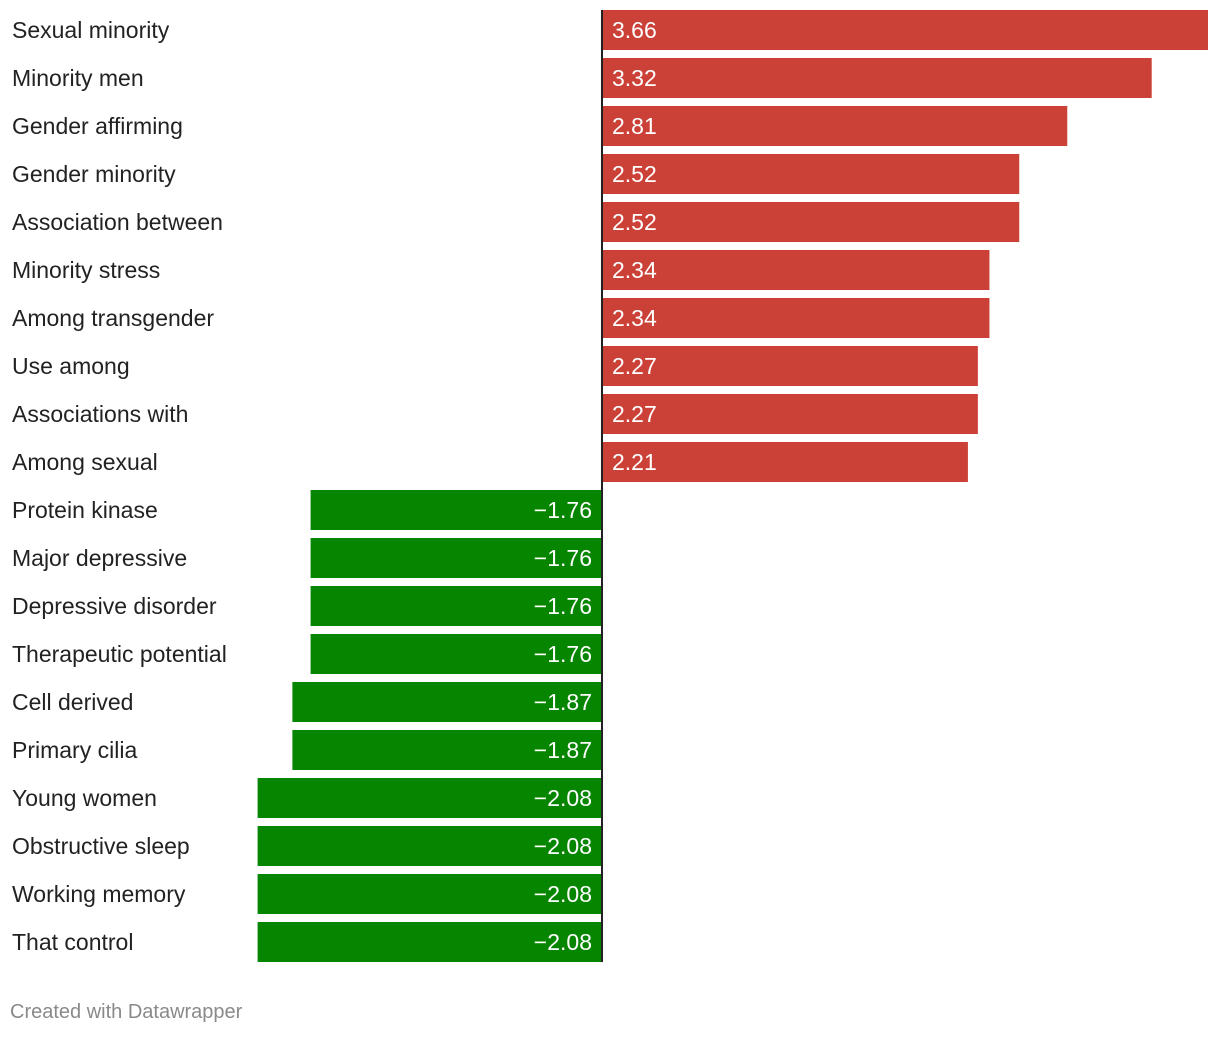 This screenshot has height=1038, width=1220. What do you see at coordinates (114, 606) in the screenshot?
I see `category-label: Depressive disorder` at bounding box center [114, 606].